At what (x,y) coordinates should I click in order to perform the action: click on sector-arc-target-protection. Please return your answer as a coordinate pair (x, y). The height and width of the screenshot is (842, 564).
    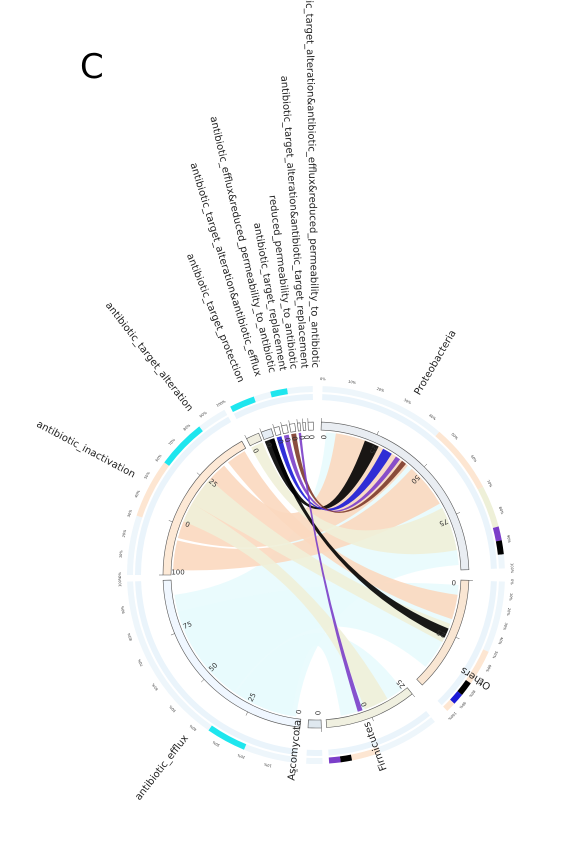
    Looking at the image, I should click on (267, 434).